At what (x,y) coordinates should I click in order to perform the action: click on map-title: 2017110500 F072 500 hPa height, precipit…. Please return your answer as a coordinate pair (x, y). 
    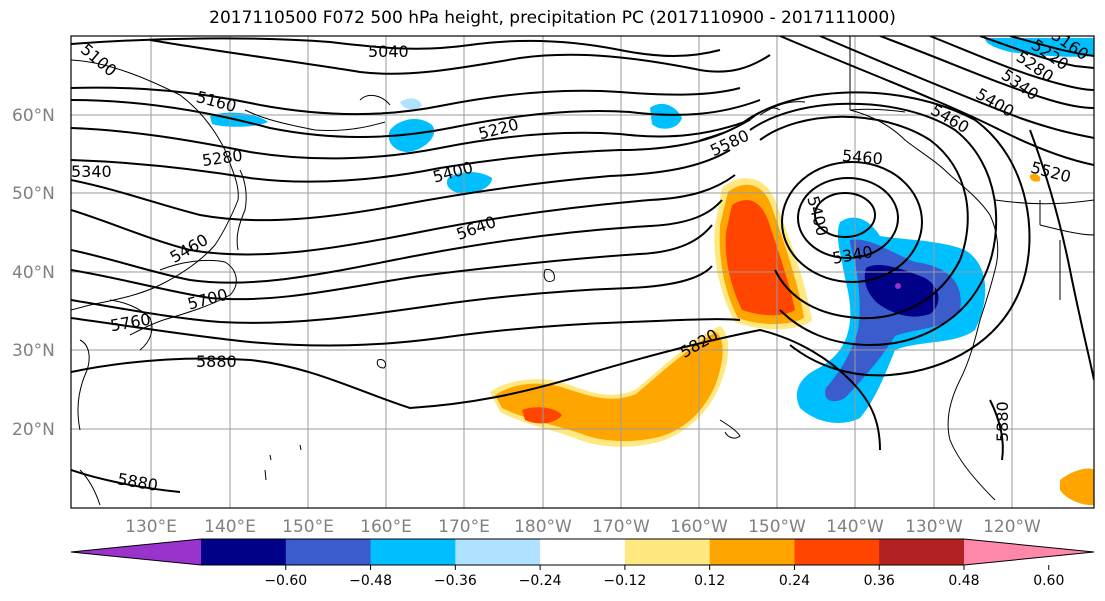
    Looking at the image, I should click on (552, 18).